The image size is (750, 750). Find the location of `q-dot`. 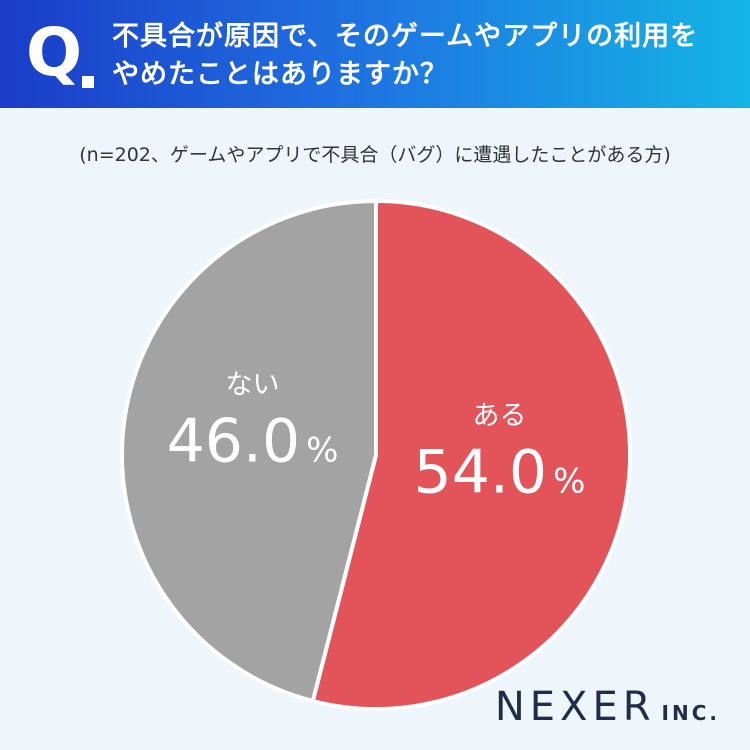

q-dot is located at coordinates (88, 82).